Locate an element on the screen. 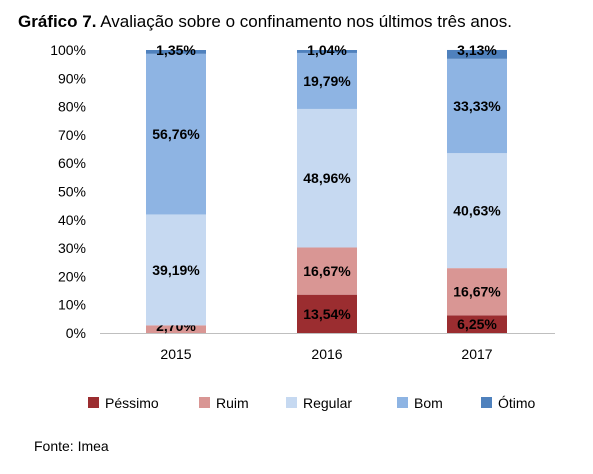  data-label: 40,63% is located at coordinates (477, 211).